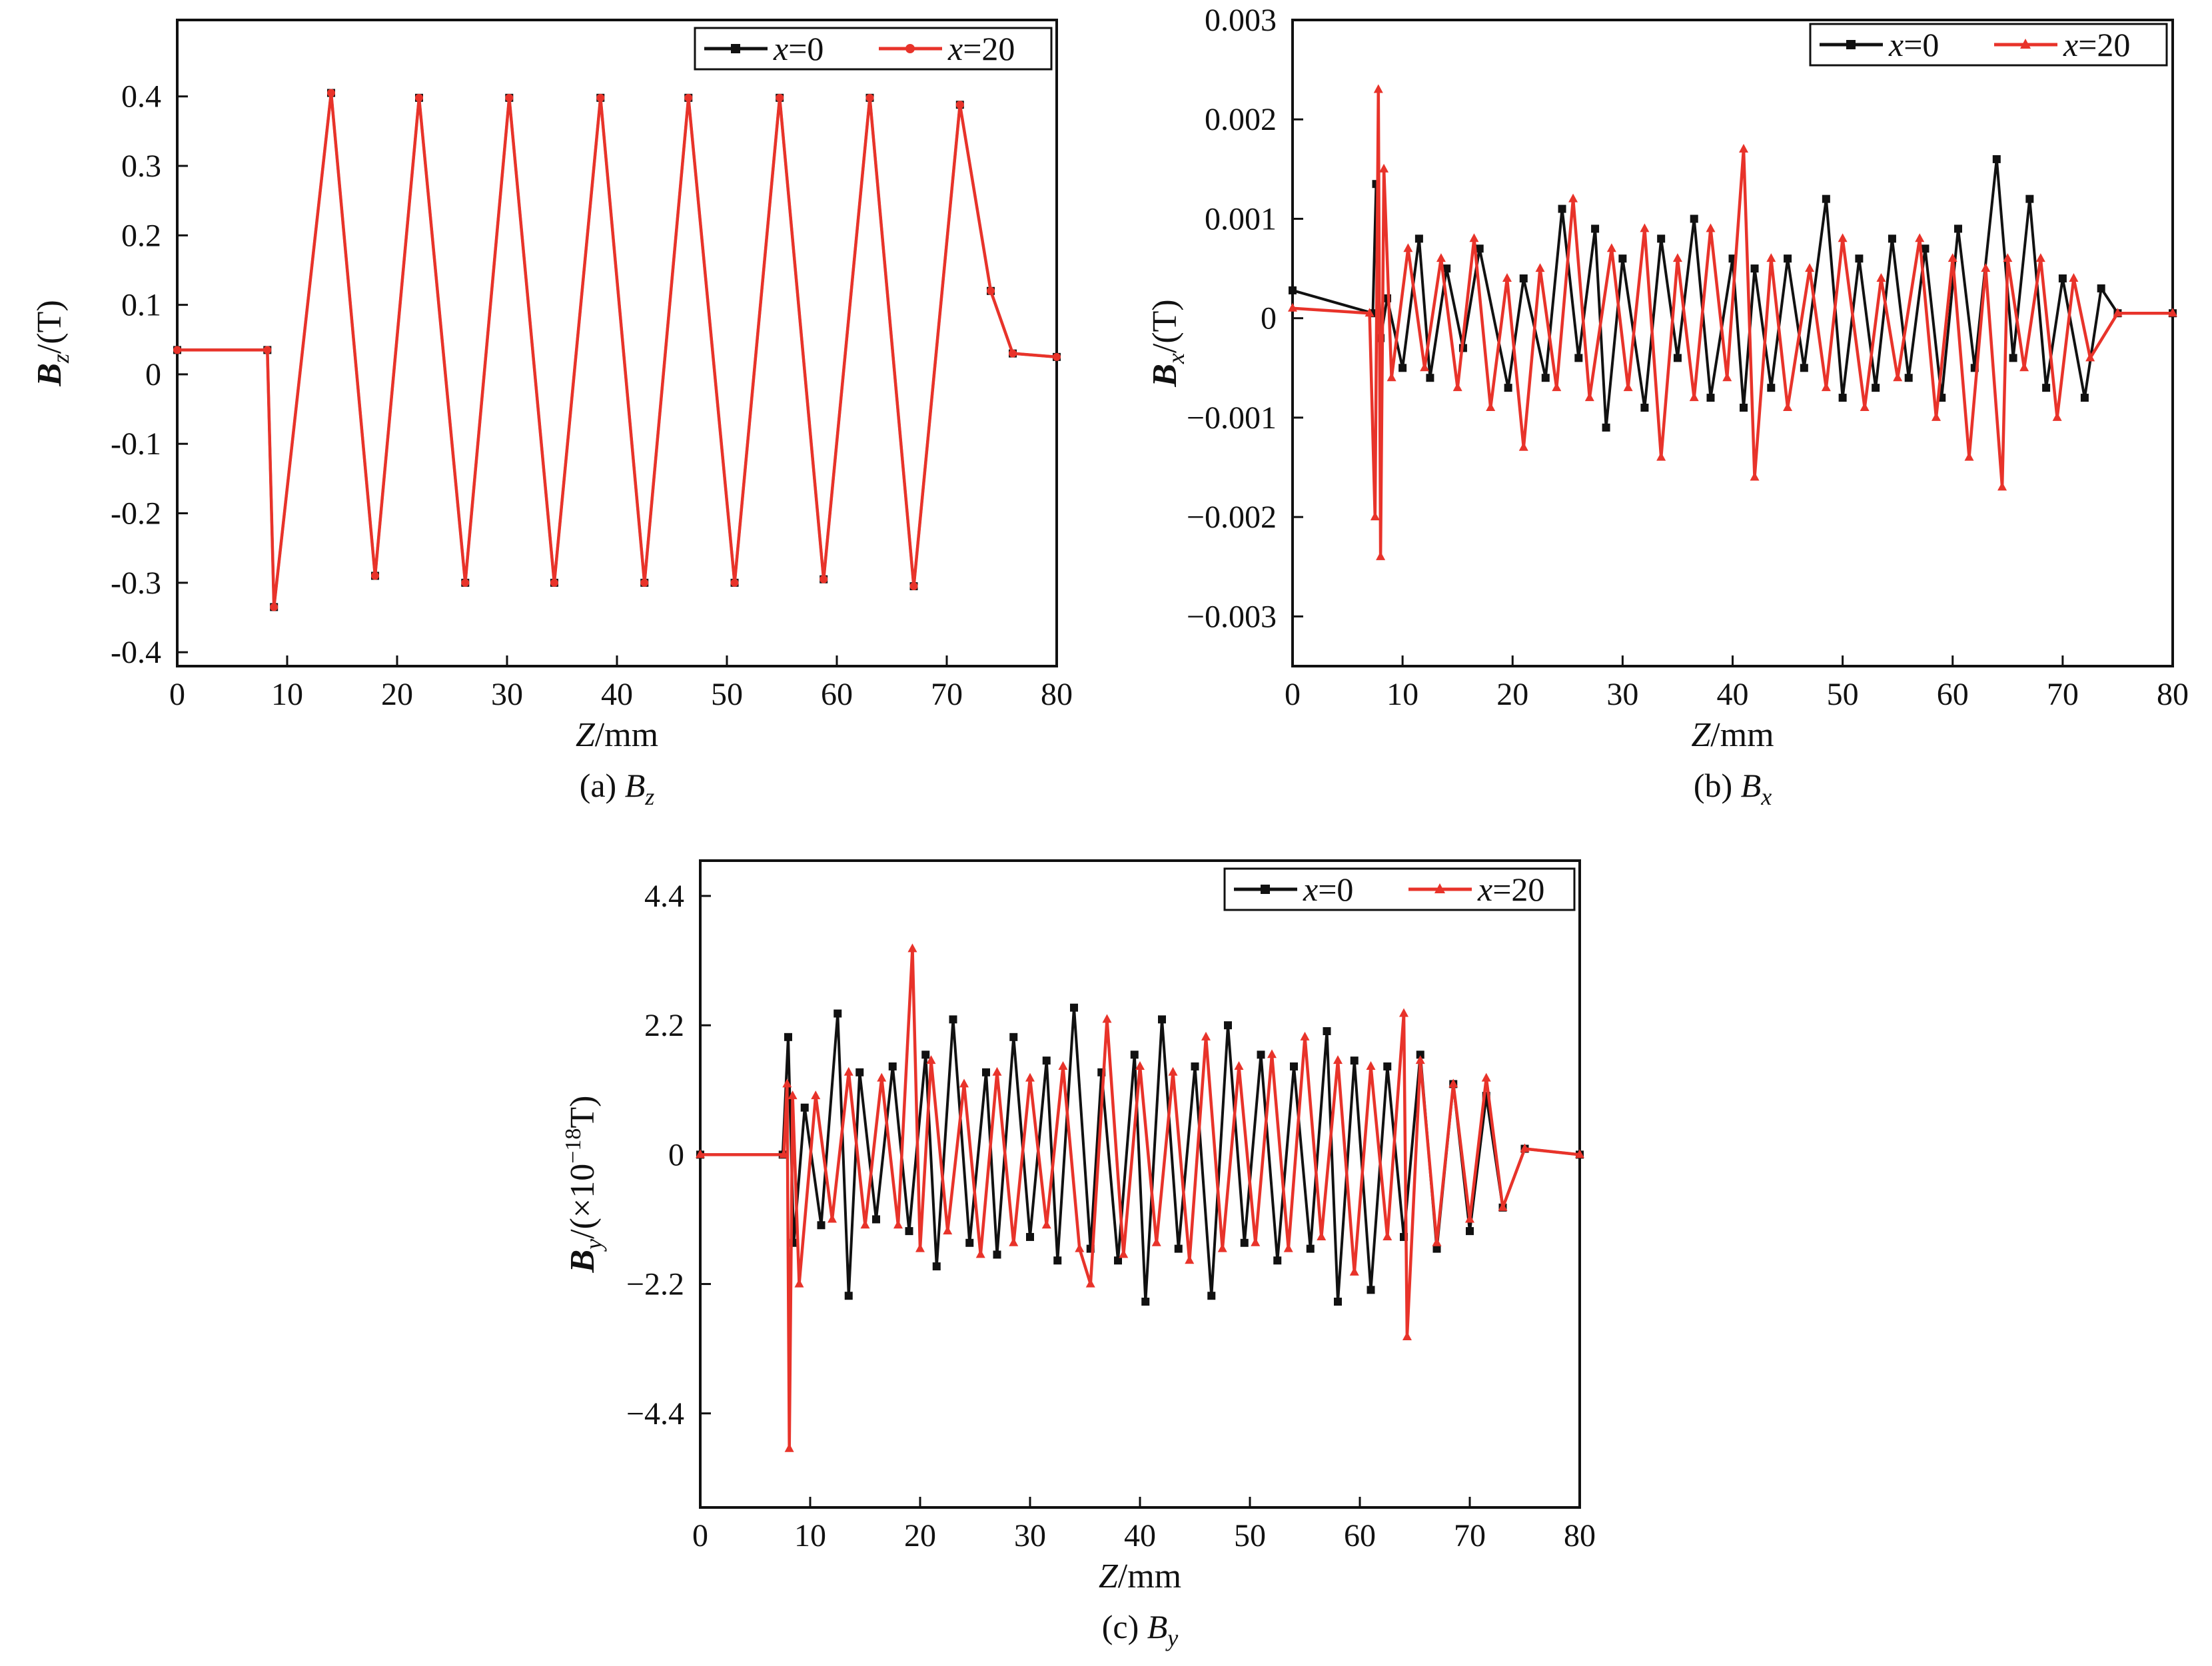 The image size is (2212, 1666). I want to click on legend-label: x=0, so click(798, 49).